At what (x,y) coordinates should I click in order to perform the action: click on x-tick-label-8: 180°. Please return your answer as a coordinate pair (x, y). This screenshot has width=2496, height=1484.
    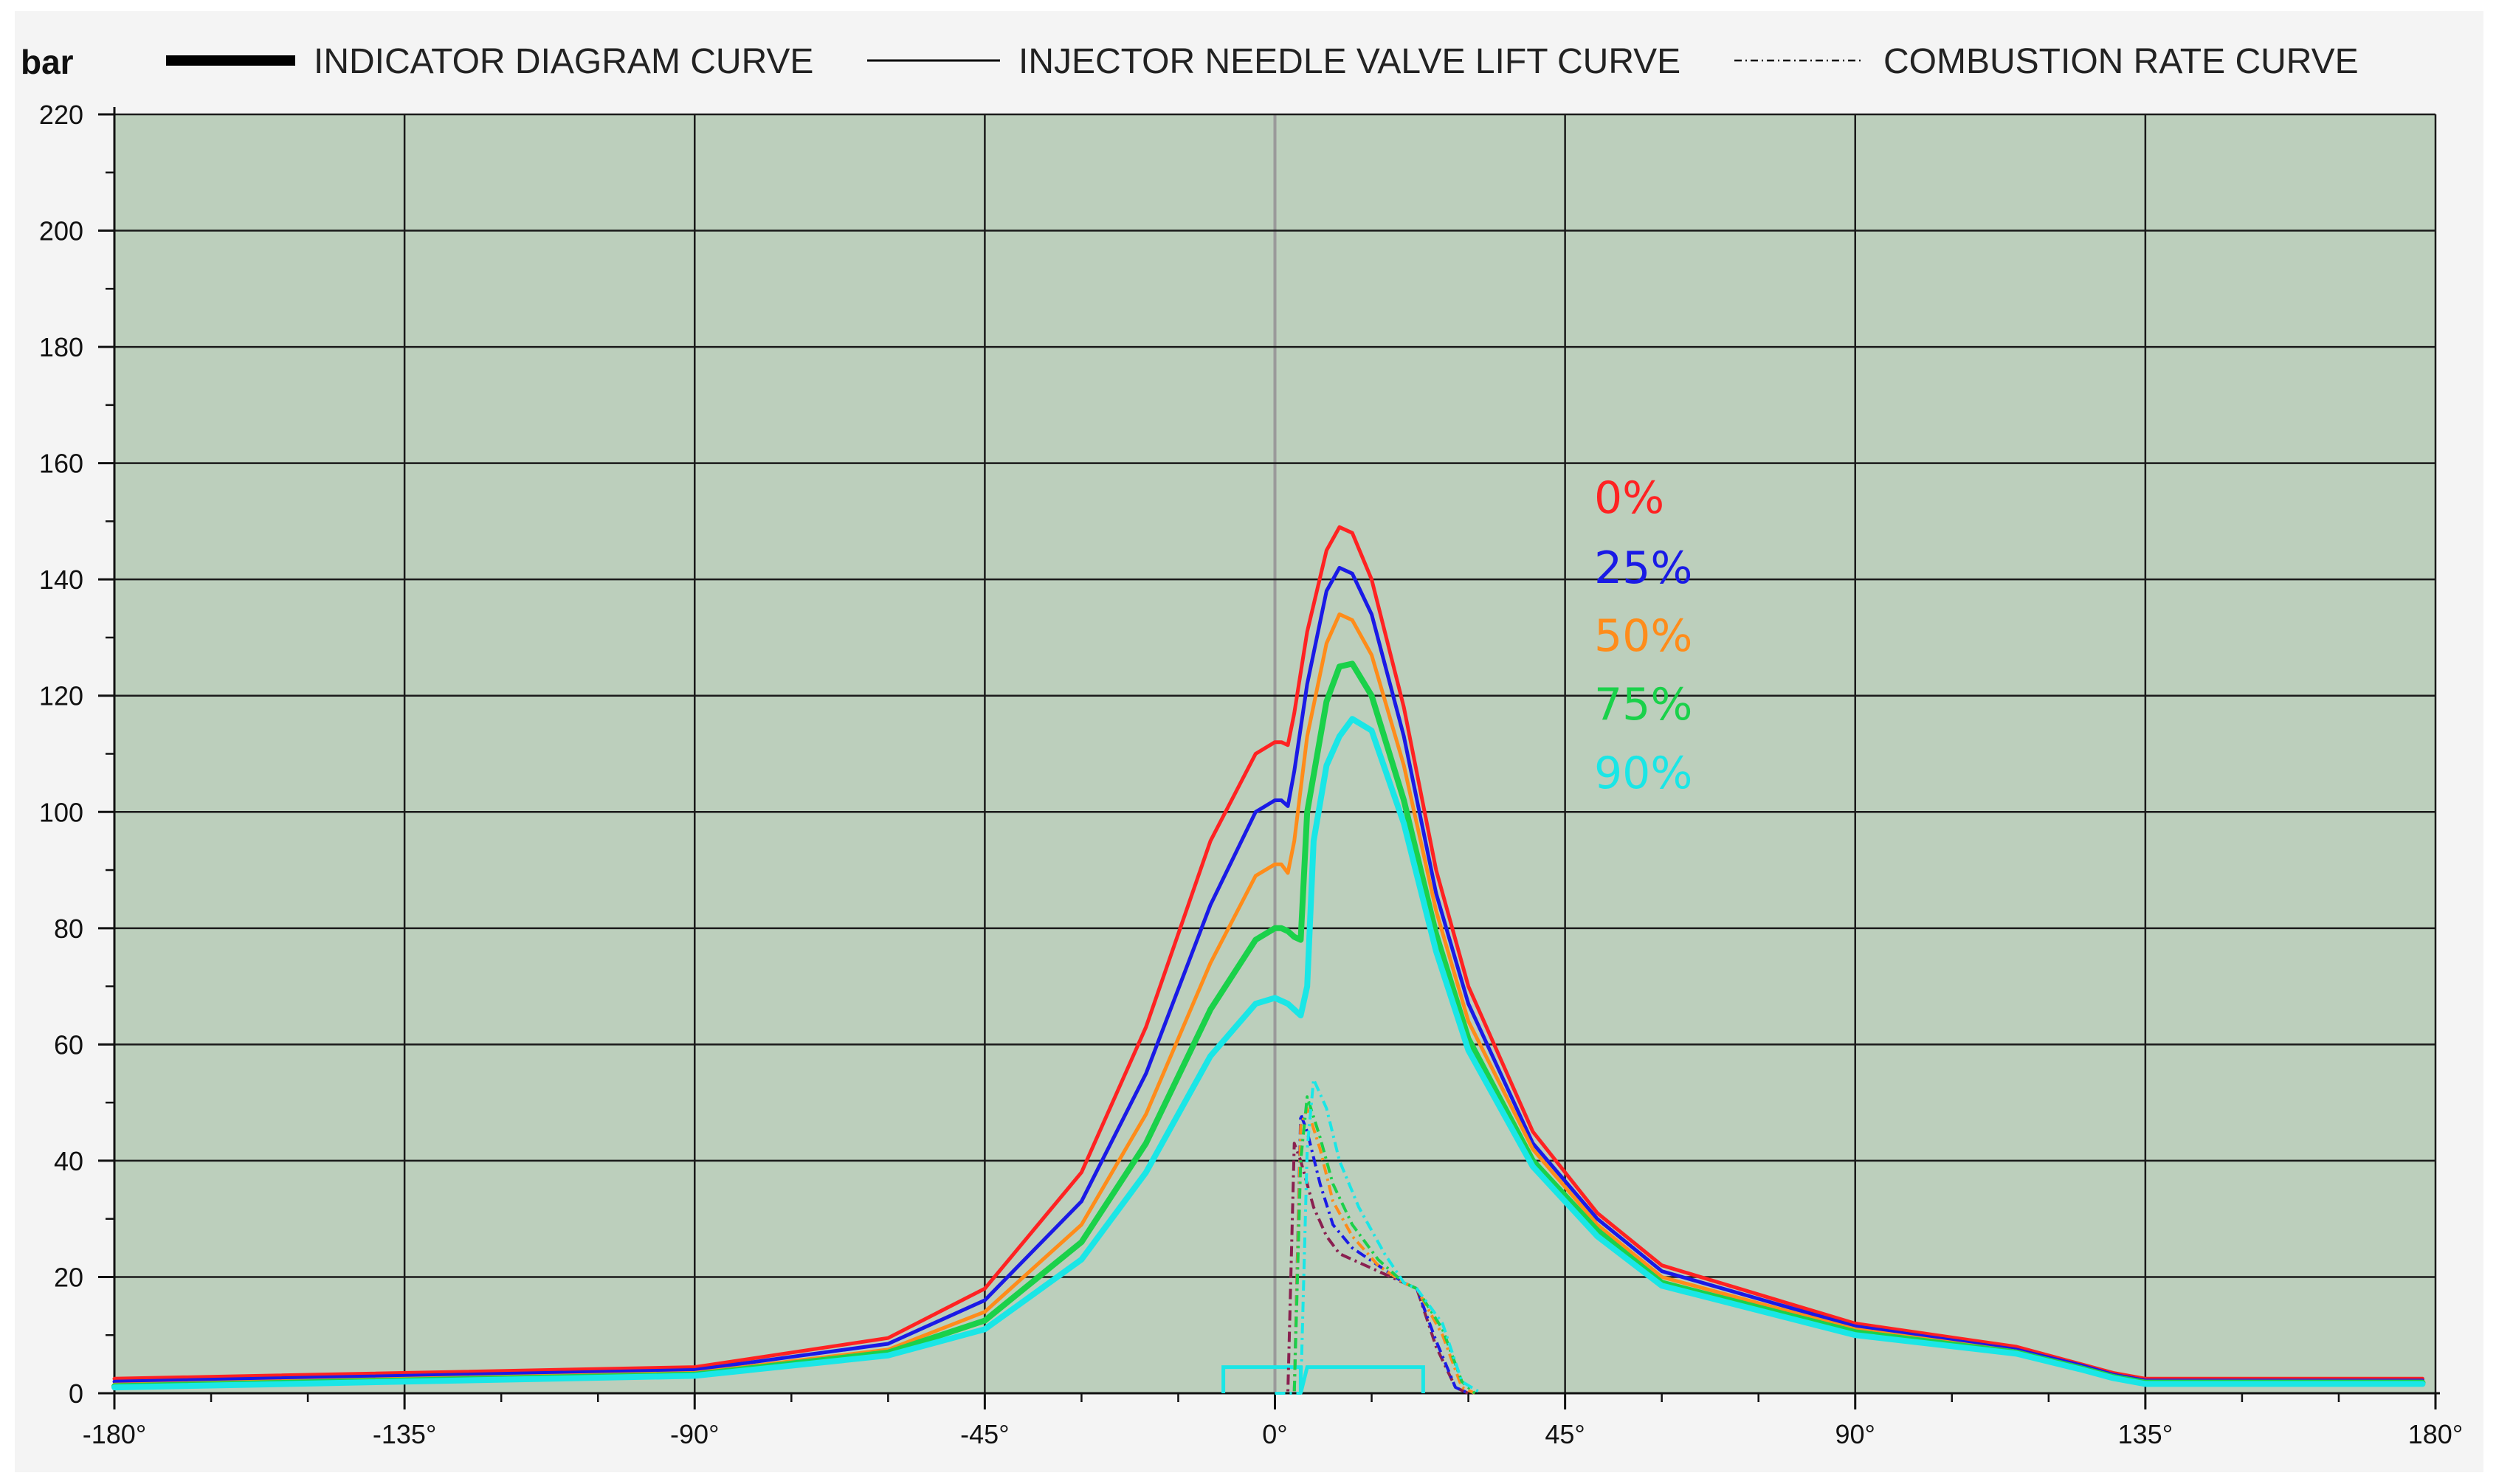
    Looking at the image, I should click on (2435, 1434).